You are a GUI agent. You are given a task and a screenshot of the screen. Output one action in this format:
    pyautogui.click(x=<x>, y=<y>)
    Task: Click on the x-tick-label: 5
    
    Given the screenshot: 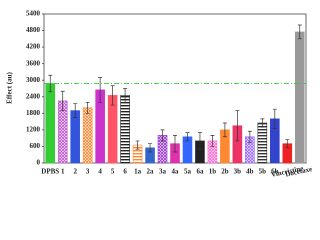 What is the action you would take?
    pyautogui.click(x=113, y=172)
    